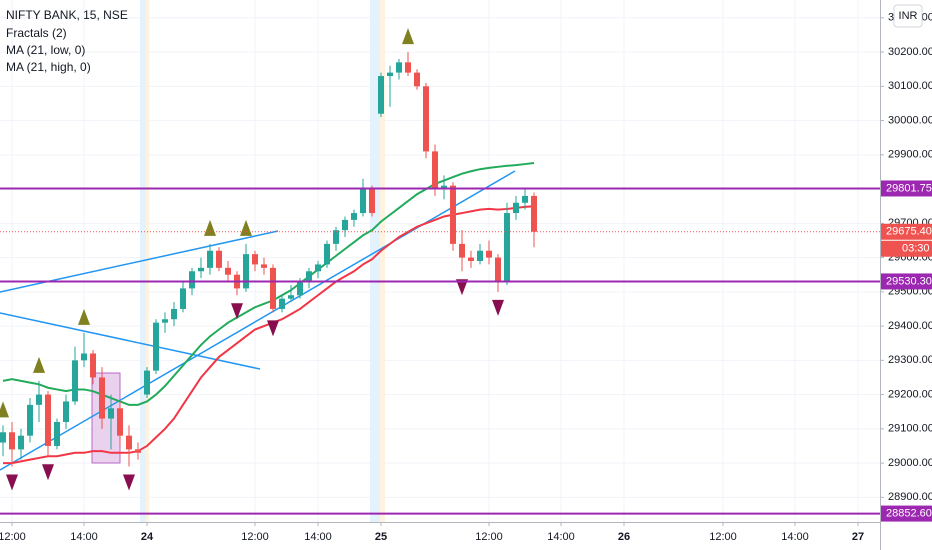  I want to click on countdown-bg, so click(906, 248).